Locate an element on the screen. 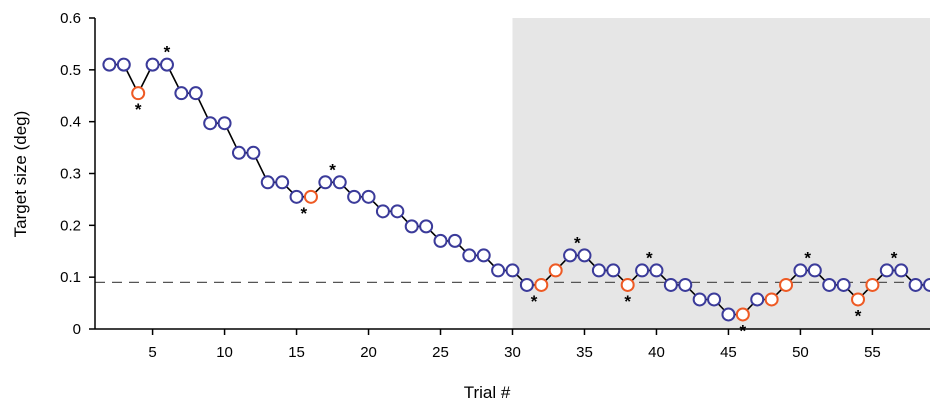 Image resolution: width=930 pixels, height=404 pixels. x-tick-label: 40 is located at coordinates (656, 352).